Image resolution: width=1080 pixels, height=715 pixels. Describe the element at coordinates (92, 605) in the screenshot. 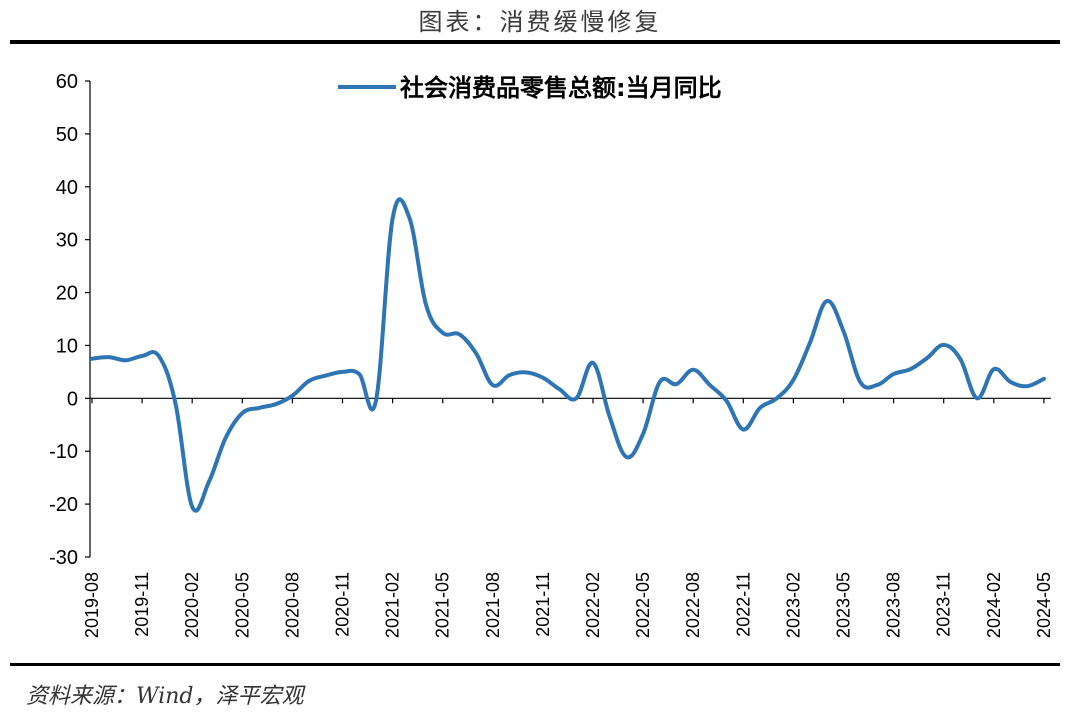

I see `x-tick-label: 2019-08` at that location.